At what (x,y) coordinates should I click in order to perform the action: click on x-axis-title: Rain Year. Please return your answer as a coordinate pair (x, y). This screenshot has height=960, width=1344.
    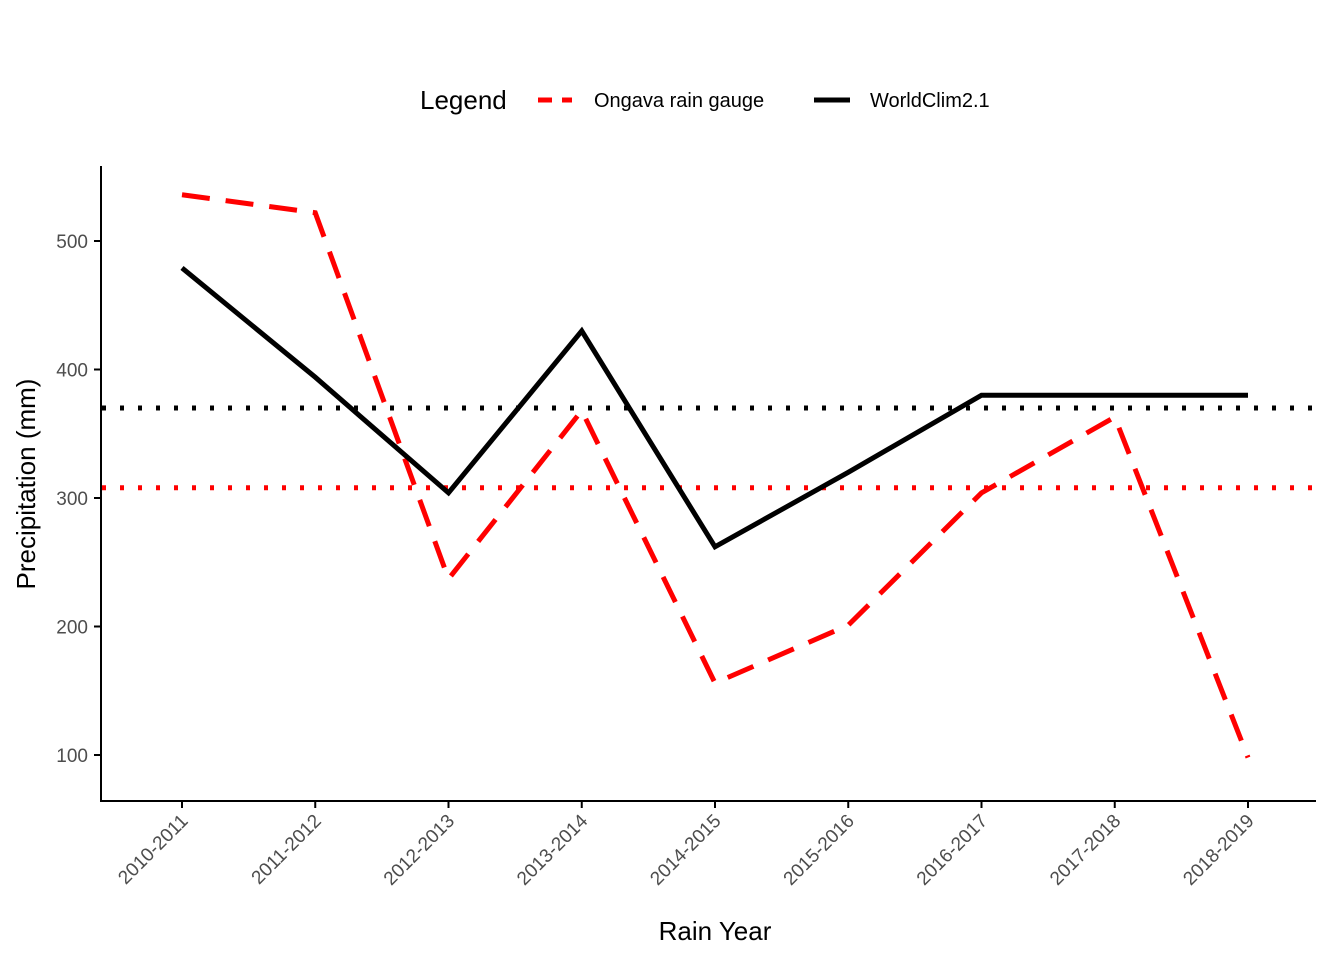
    Looking at the image, I should click on (715, 931).